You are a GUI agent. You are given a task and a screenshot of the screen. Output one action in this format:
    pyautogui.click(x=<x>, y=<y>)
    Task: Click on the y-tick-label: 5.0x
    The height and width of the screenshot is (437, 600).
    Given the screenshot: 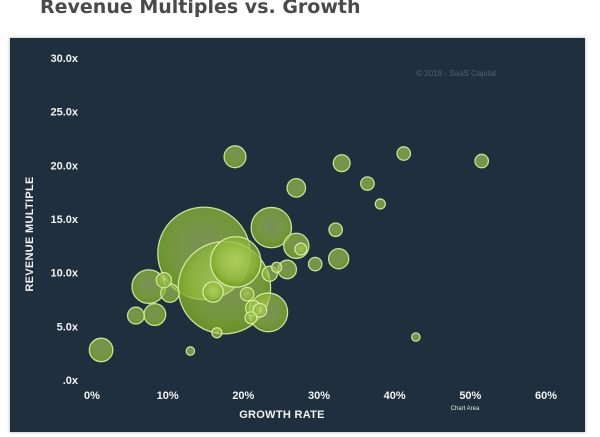 What is the action you would take?
    pyautogui.click(x=68, y=327)
    